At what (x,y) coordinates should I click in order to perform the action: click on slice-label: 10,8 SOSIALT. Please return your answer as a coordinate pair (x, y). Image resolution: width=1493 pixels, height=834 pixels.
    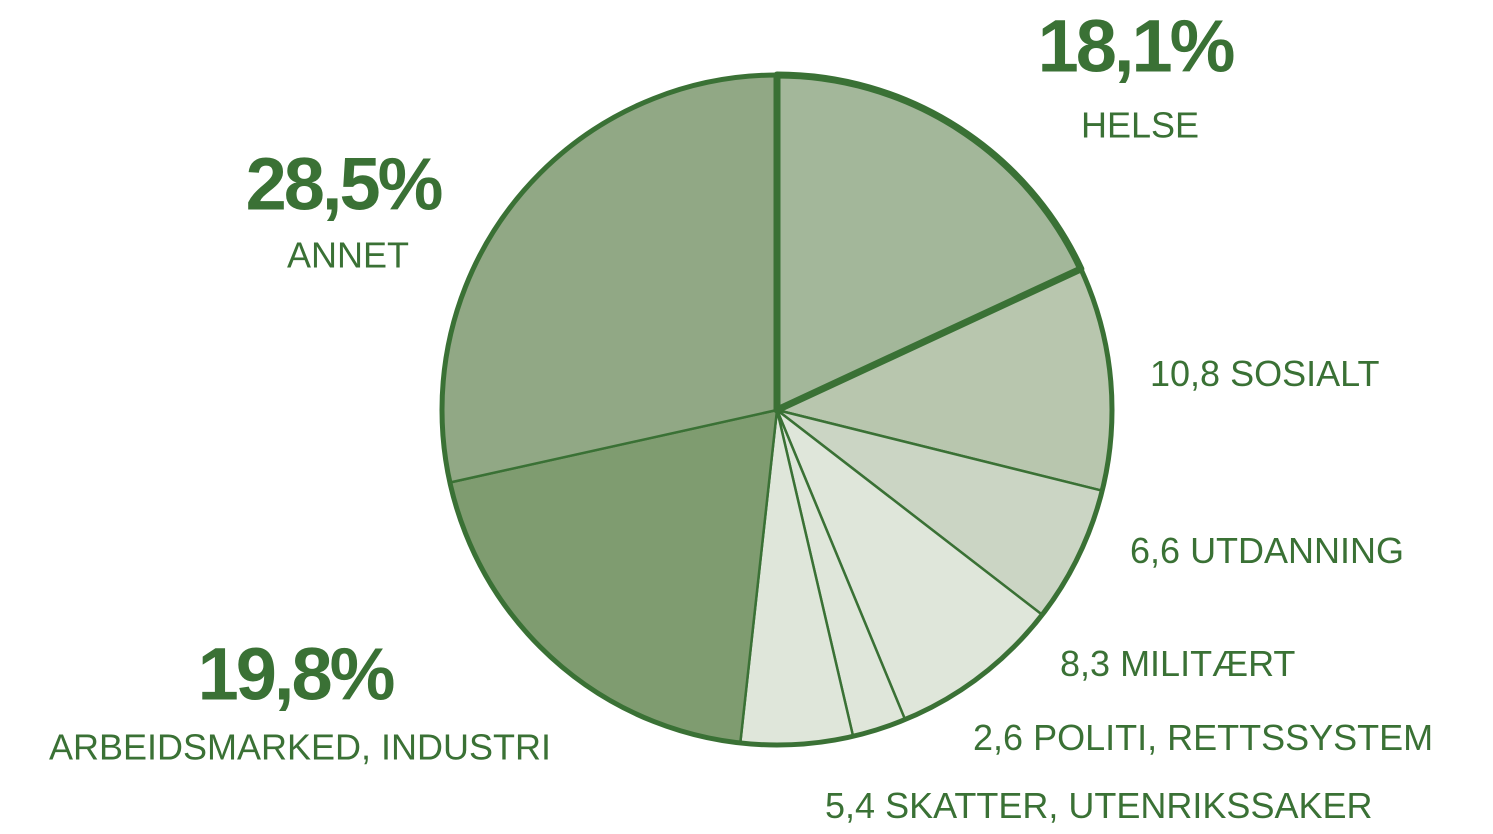
    Looking at the image, I should click on (1264, 373).